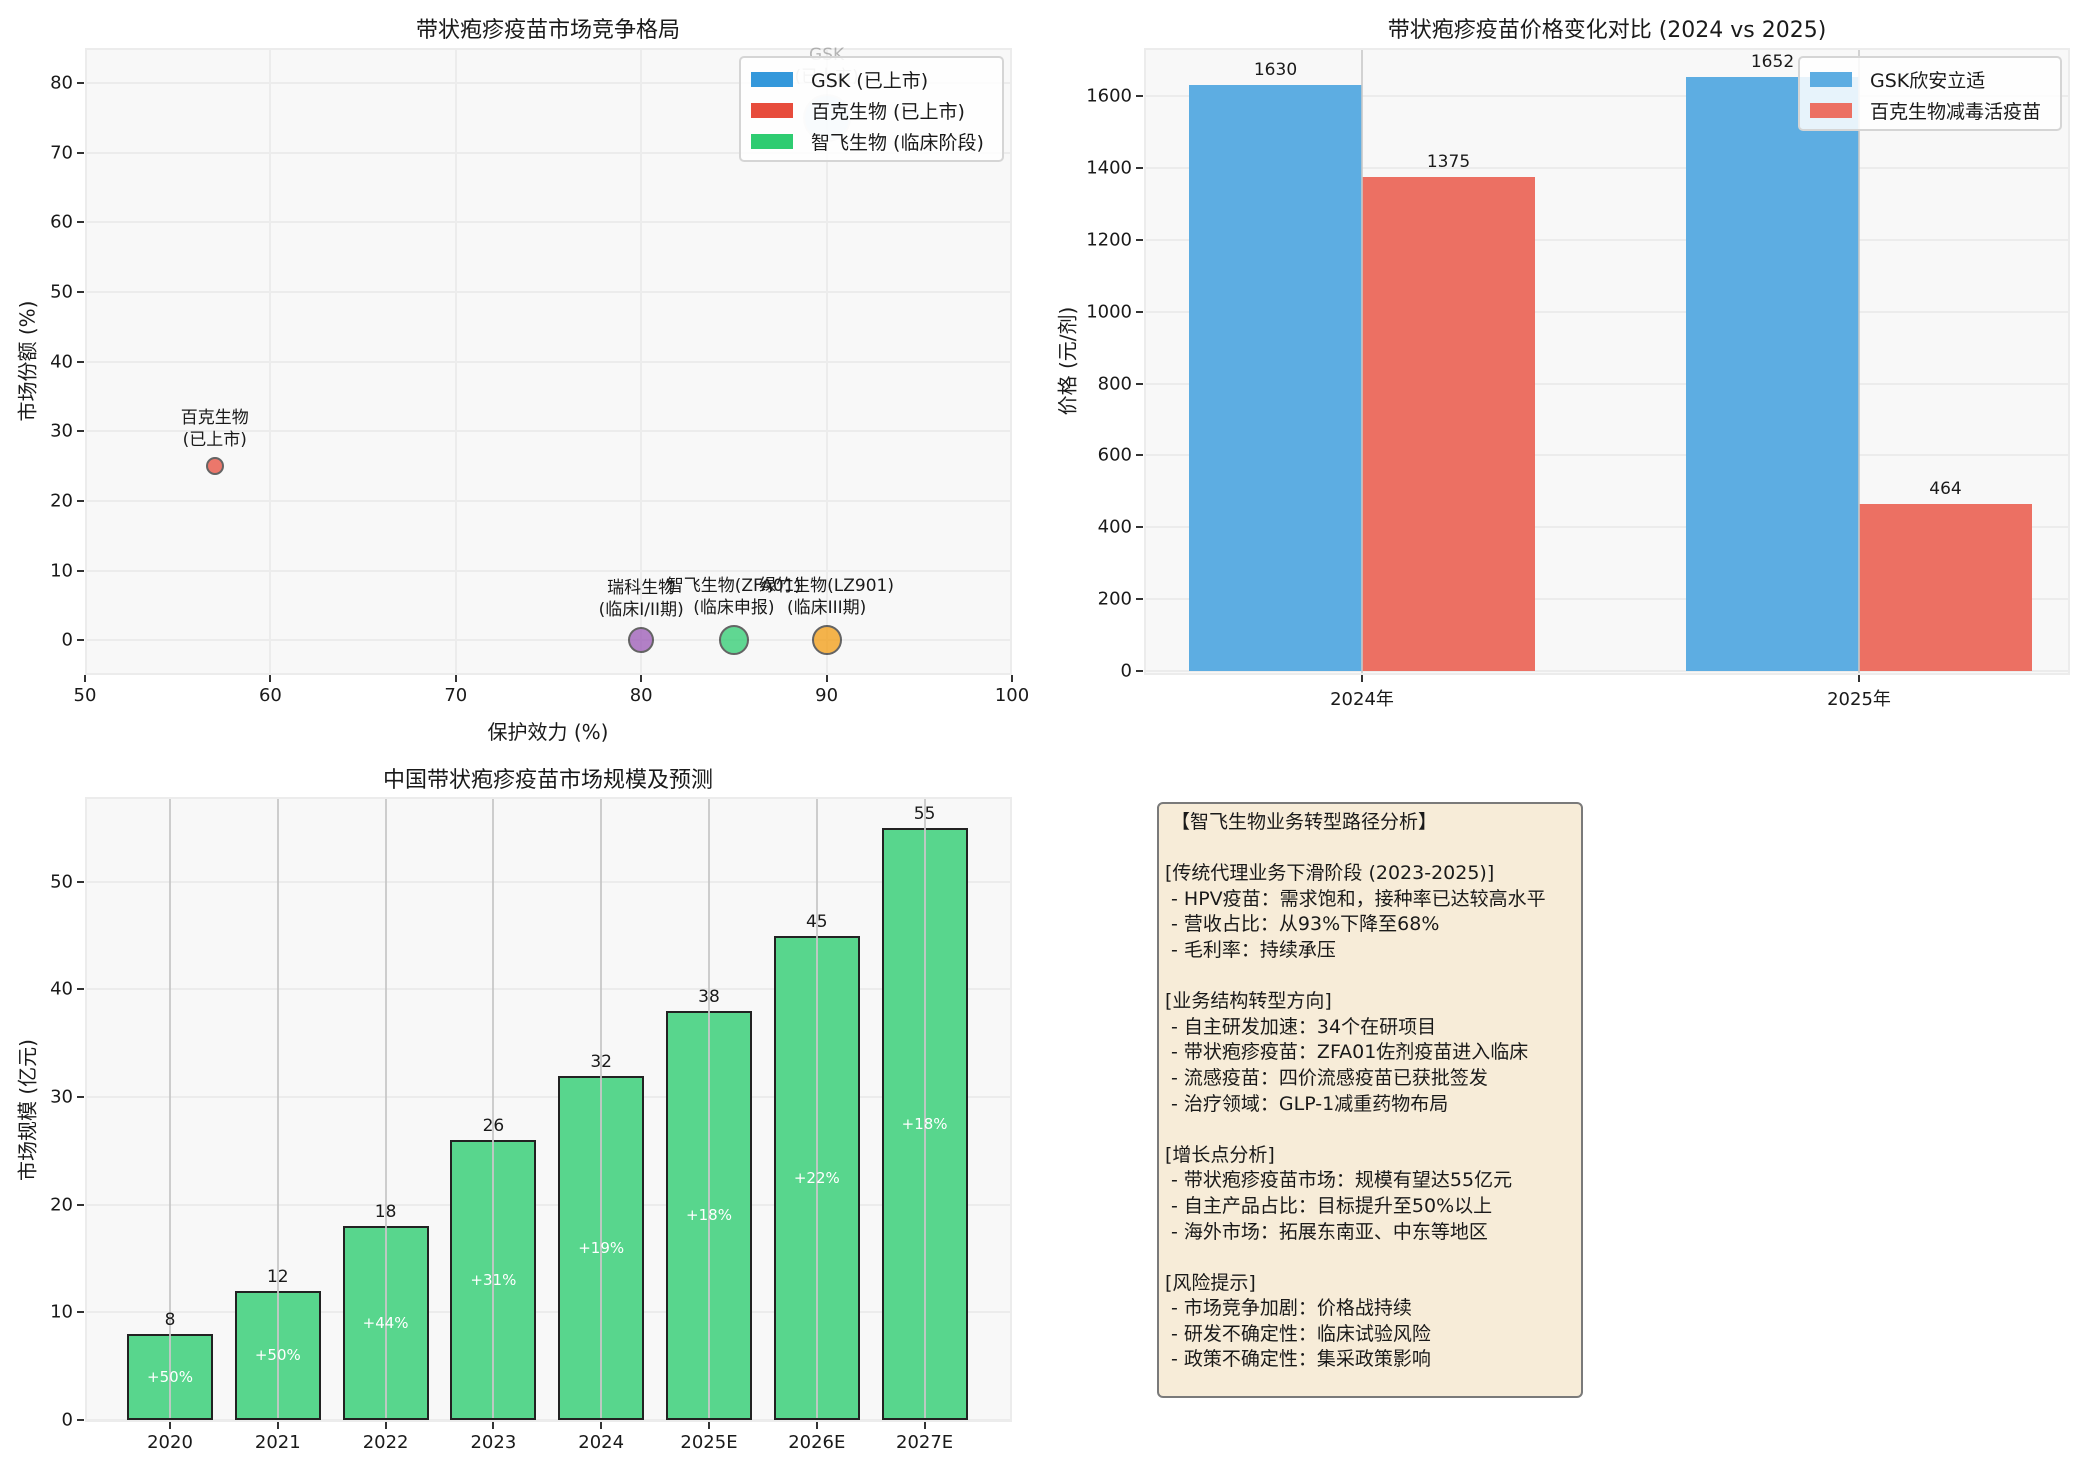 The width and height of the screenshot is (2083, 1472). Describe the element at coordinates (270, 695) in the screenshot. I see `x-tick-label: 60` at that location.